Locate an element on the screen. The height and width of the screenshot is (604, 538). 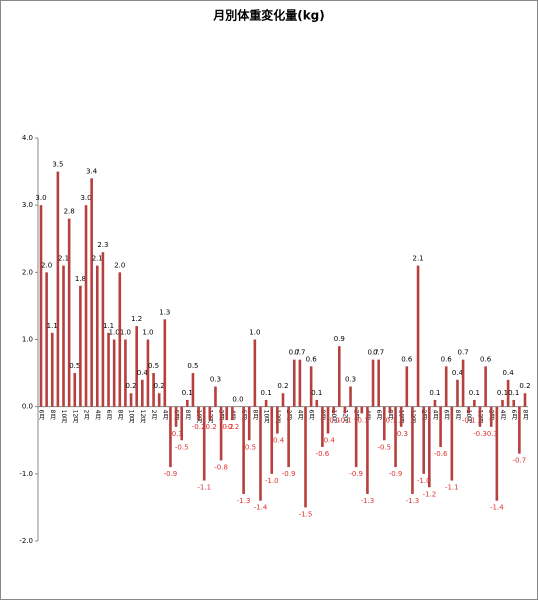
y-tick-label: 3.0 is located at coordinates (27, 205).